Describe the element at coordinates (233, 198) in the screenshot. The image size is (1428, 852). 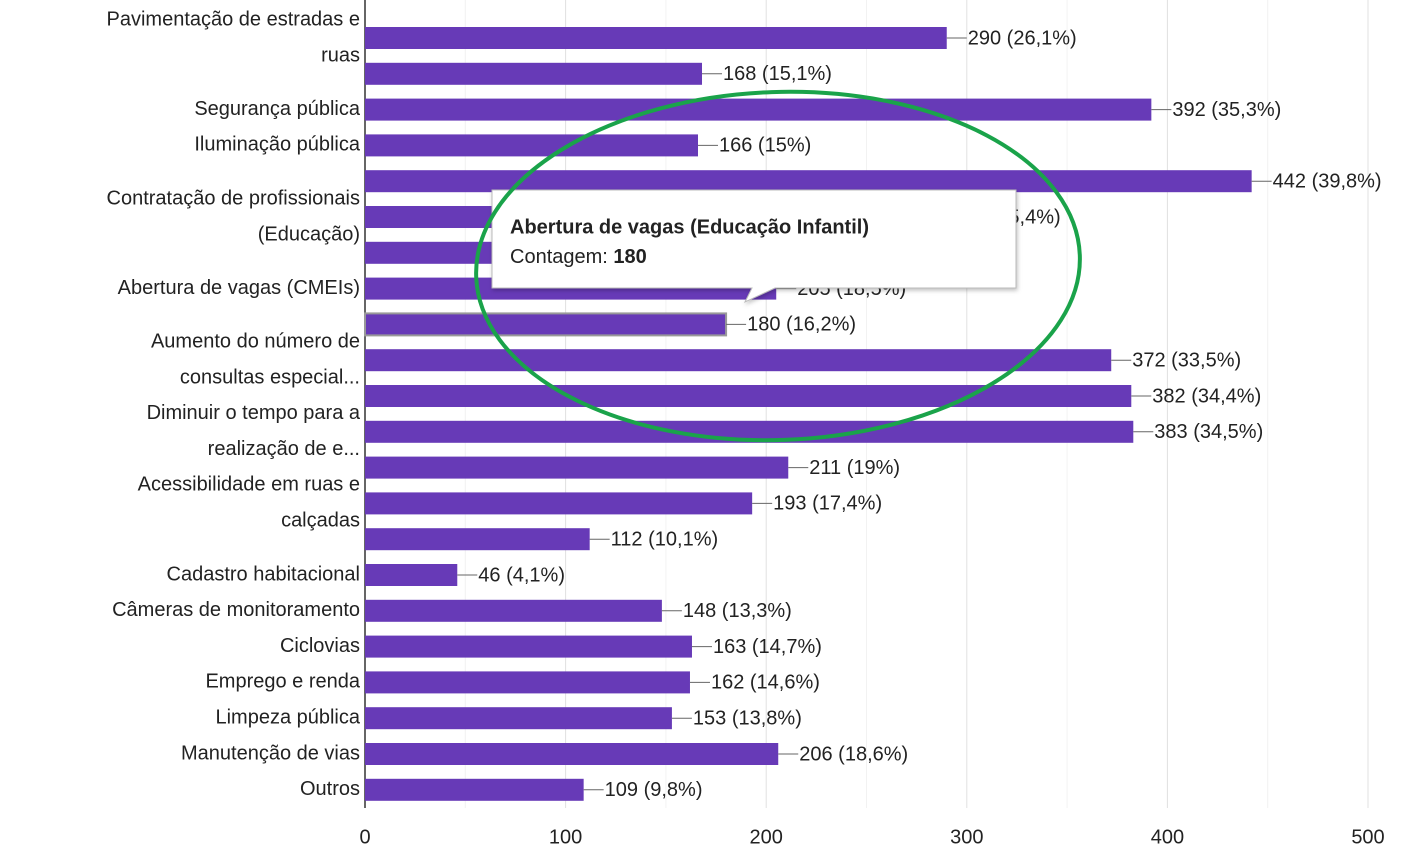
I see `y-tick-label: Contratação de profissionais` at that location.